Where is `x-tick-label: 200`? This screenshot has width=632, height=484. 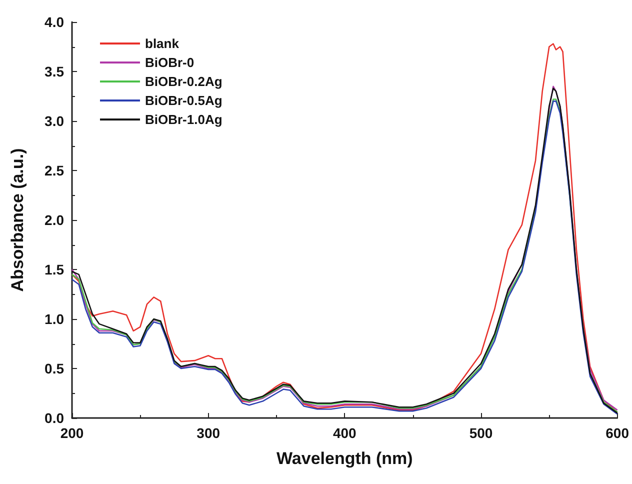
x-tick-label: 200 is located at coordinates (72, 433).